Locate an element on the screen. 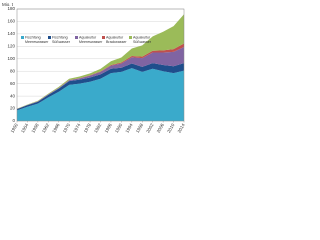 The image size is (320, 240). x-tick-label: 2002 is located at coordinates (150, 128).